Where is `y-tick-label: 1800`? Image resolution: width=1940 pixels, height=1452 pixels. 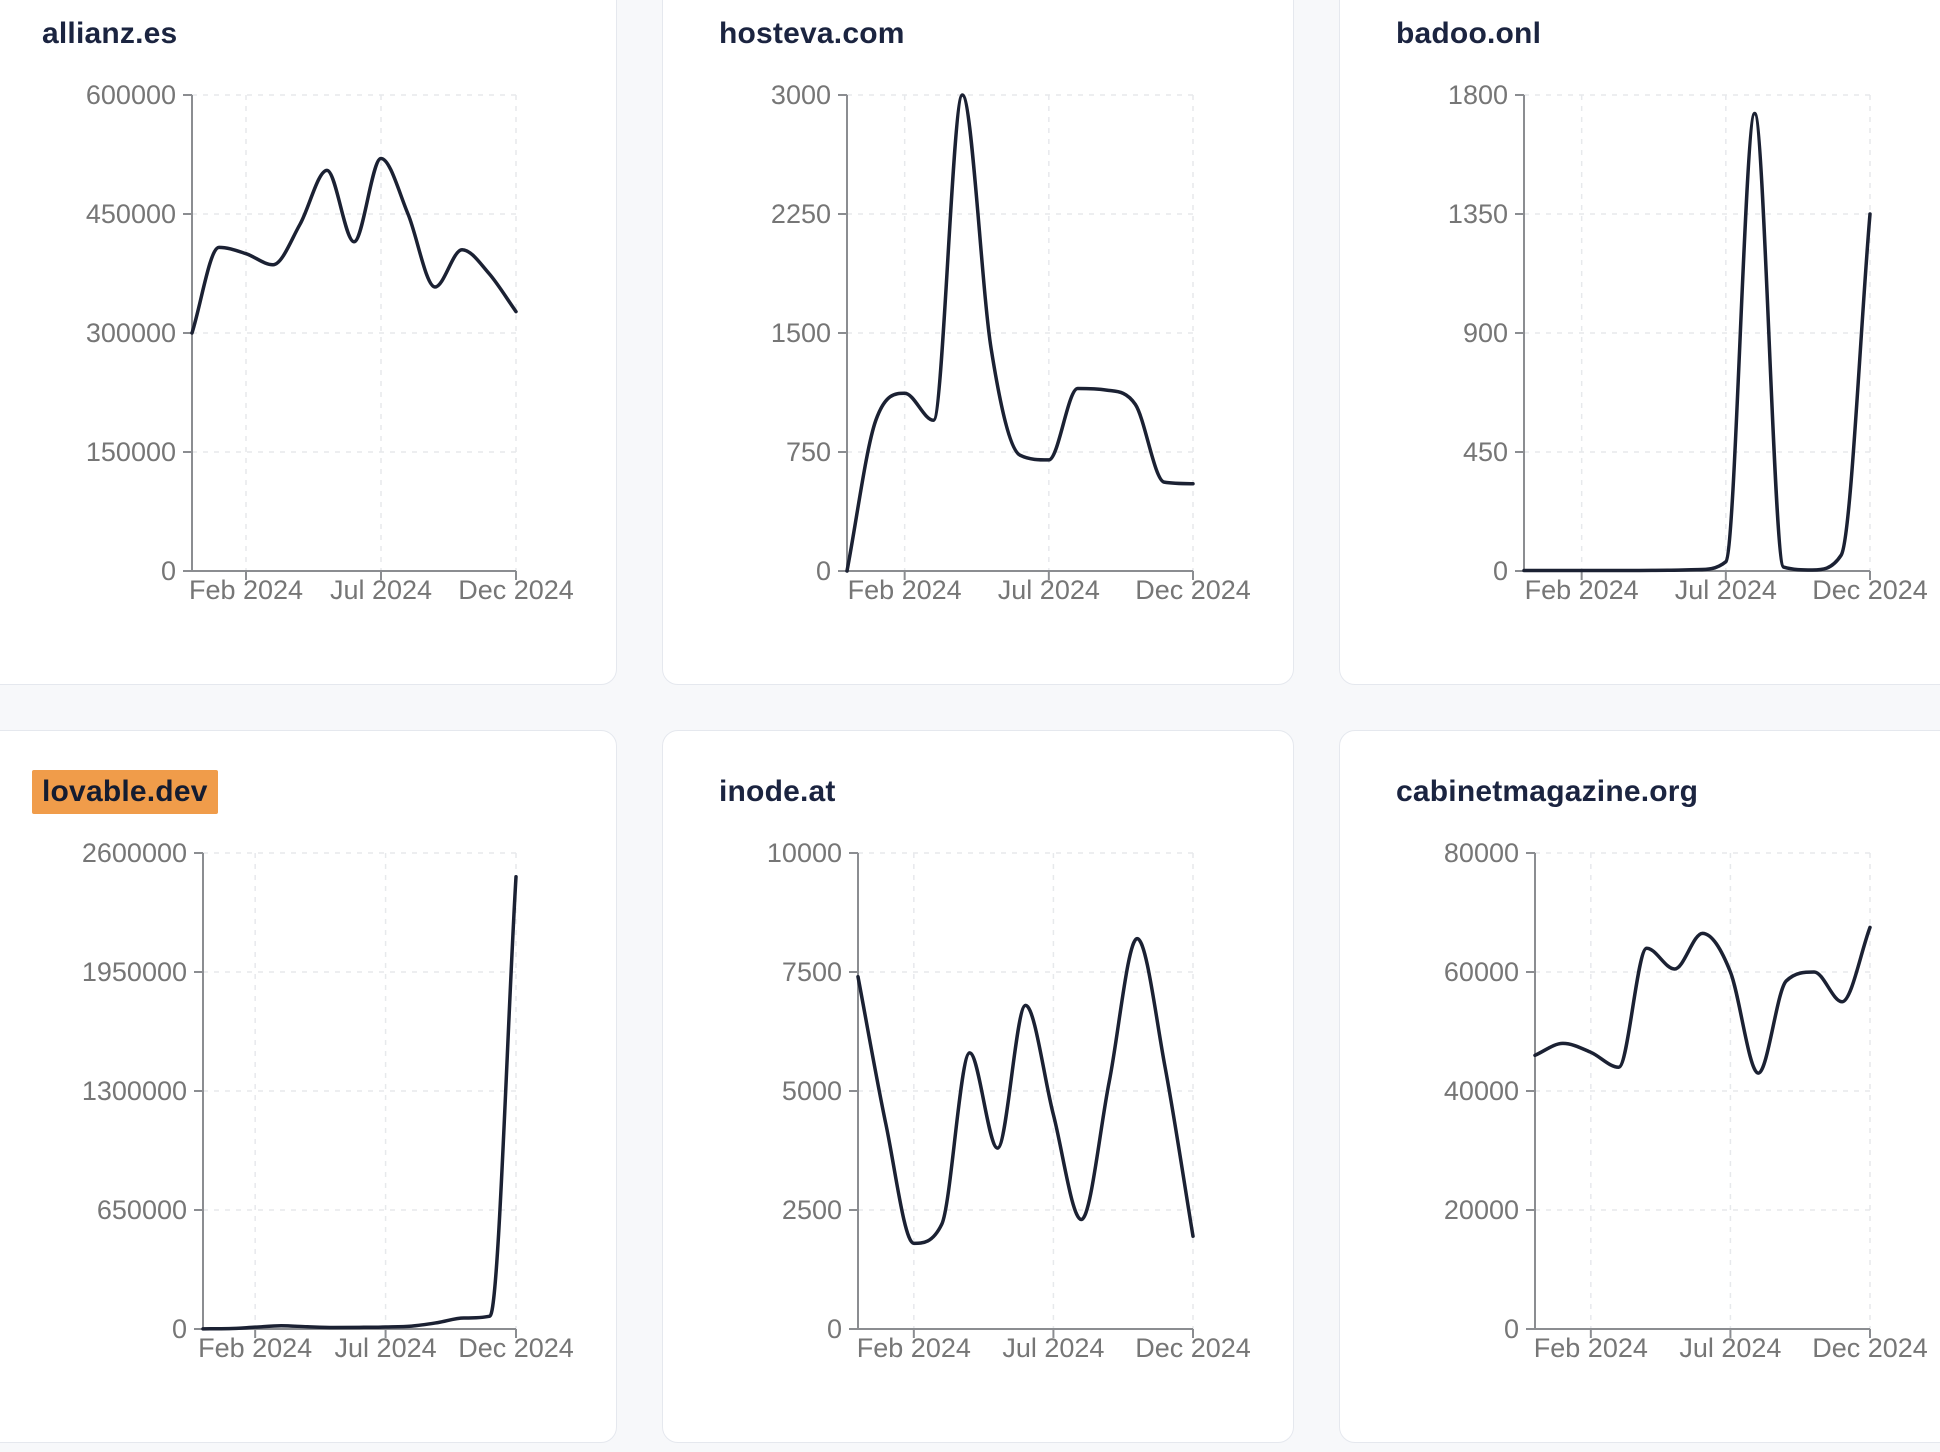 y-tick-label: 1800 is located at coordinates (1478, 95).